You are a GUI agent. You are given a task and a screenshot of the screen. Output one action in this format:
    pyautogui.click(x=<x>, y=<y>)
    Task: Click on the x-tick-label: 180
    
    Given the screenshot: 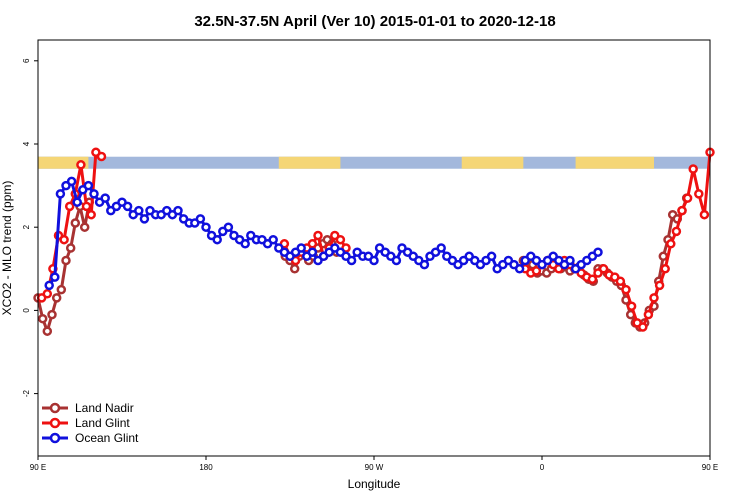 What is the action you would take?
    pyautogui.click(x=206, y=467)
    